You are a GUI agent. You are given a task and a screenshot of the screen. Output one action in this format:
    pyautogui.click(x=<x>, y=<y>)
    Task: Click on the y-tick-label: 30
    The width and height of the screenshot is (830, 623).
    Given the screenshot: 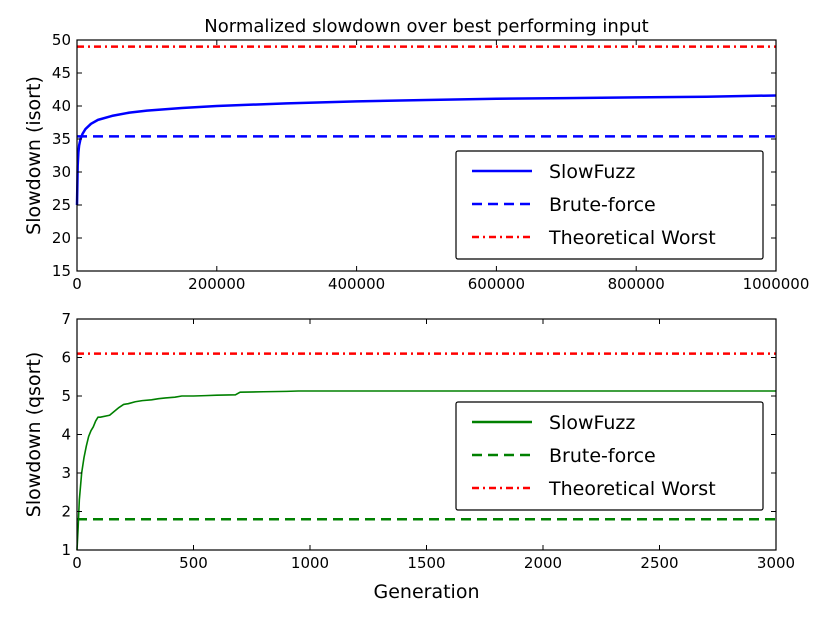 What is the action you would take?
    pyautogui.click(x=61, y=172)
    